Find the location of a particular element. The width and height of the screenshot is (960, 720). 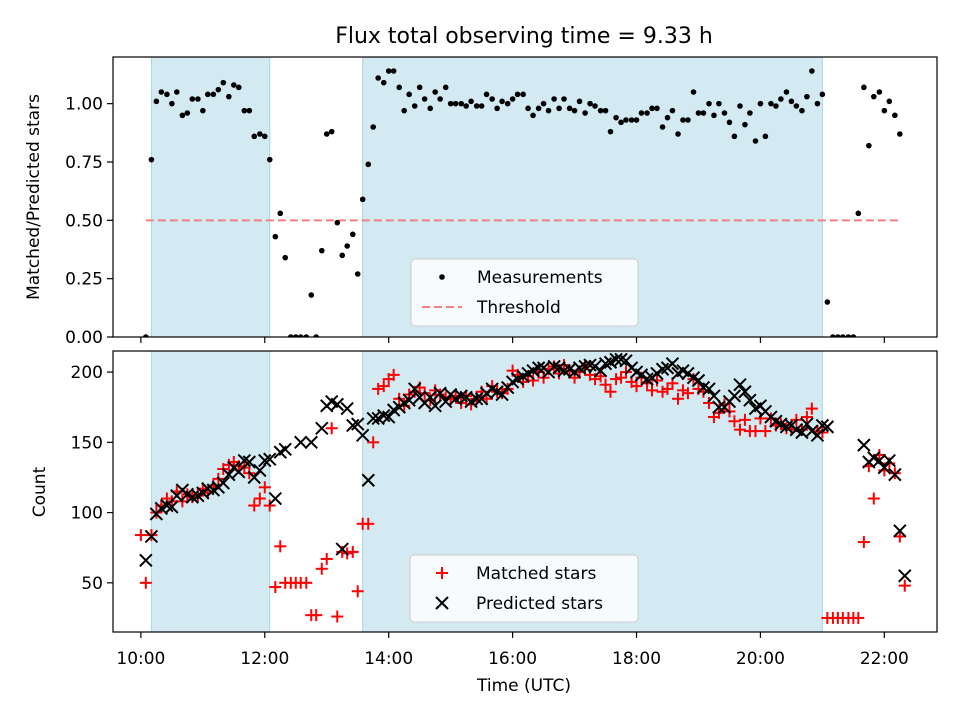

x-tick-label: 12:00 is located at coordinates (264, 659).